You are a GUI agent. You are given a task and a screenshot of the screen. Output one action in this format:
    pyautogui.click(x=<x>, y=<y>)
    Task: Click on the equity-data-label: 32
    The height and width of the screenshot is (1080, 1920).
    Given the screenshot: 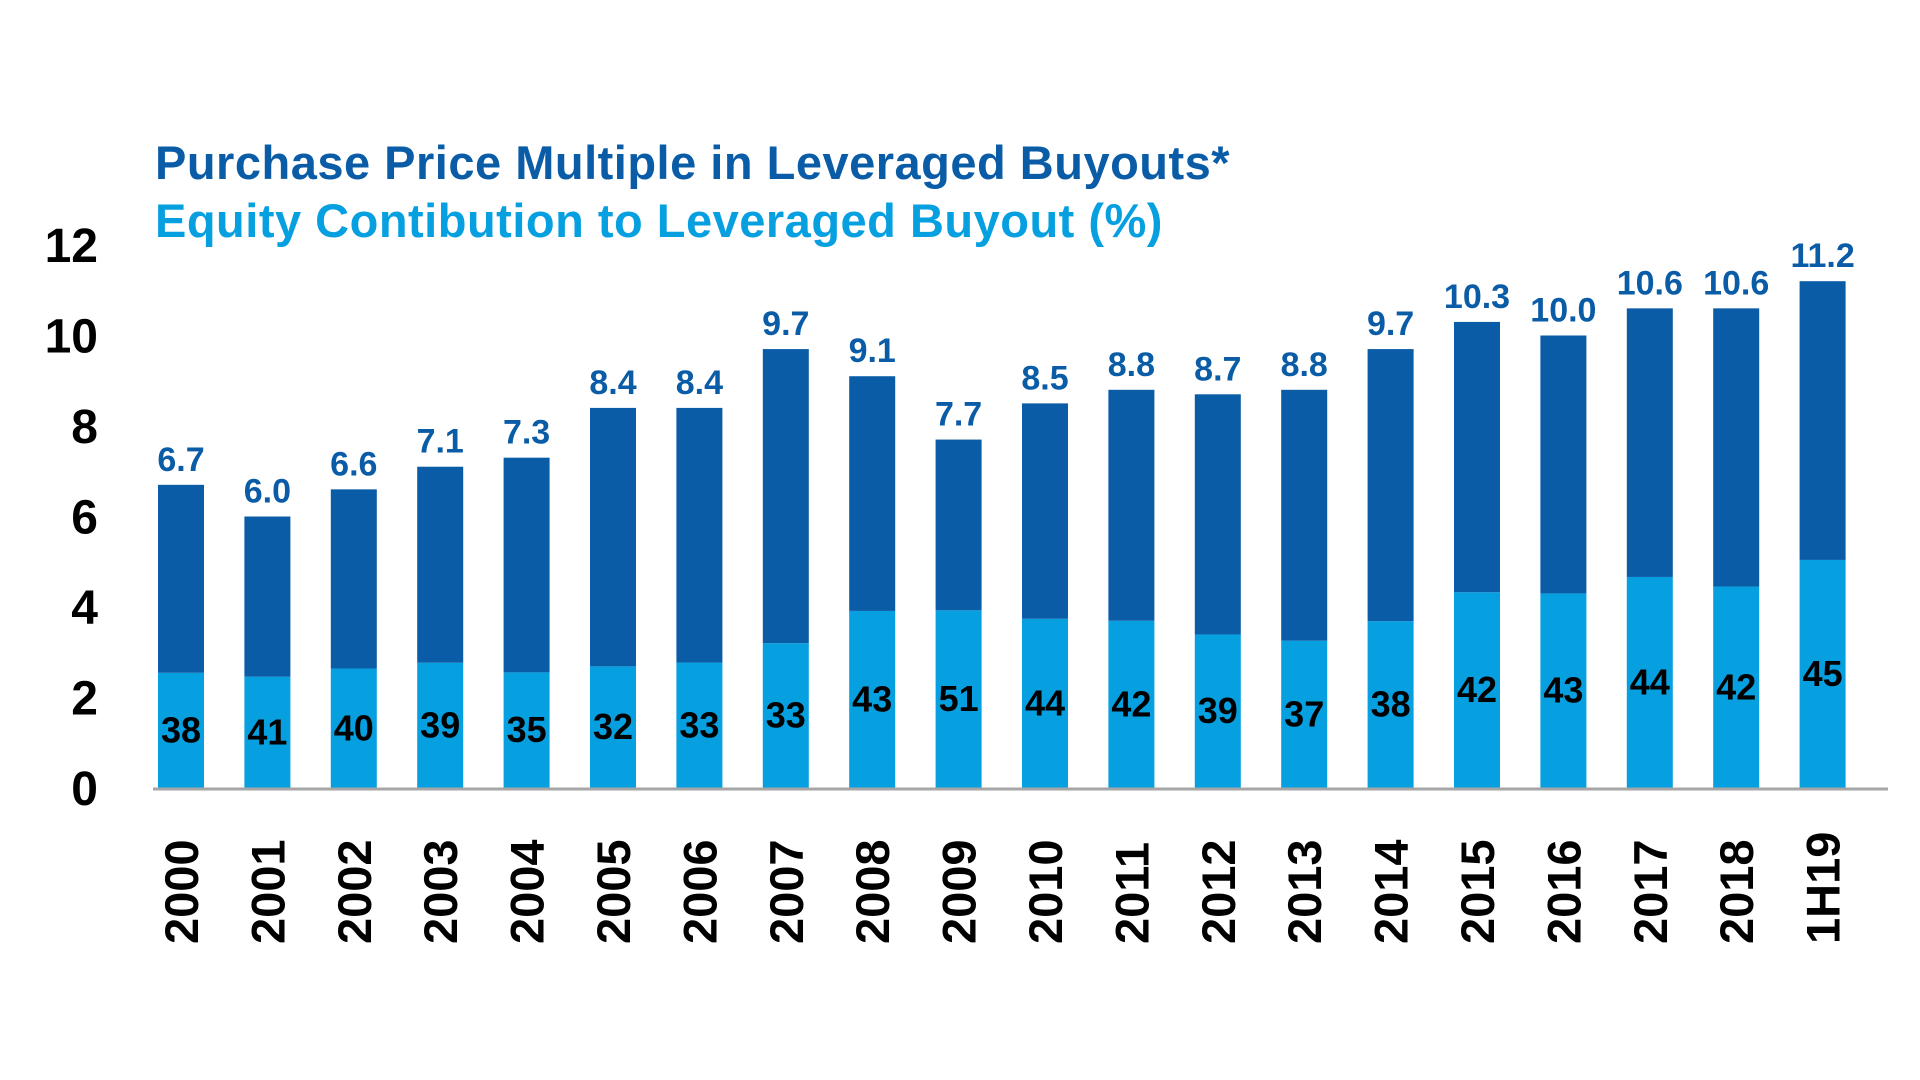 What is the action you would take?
    pyautogui.click(x=613, y=726)
    